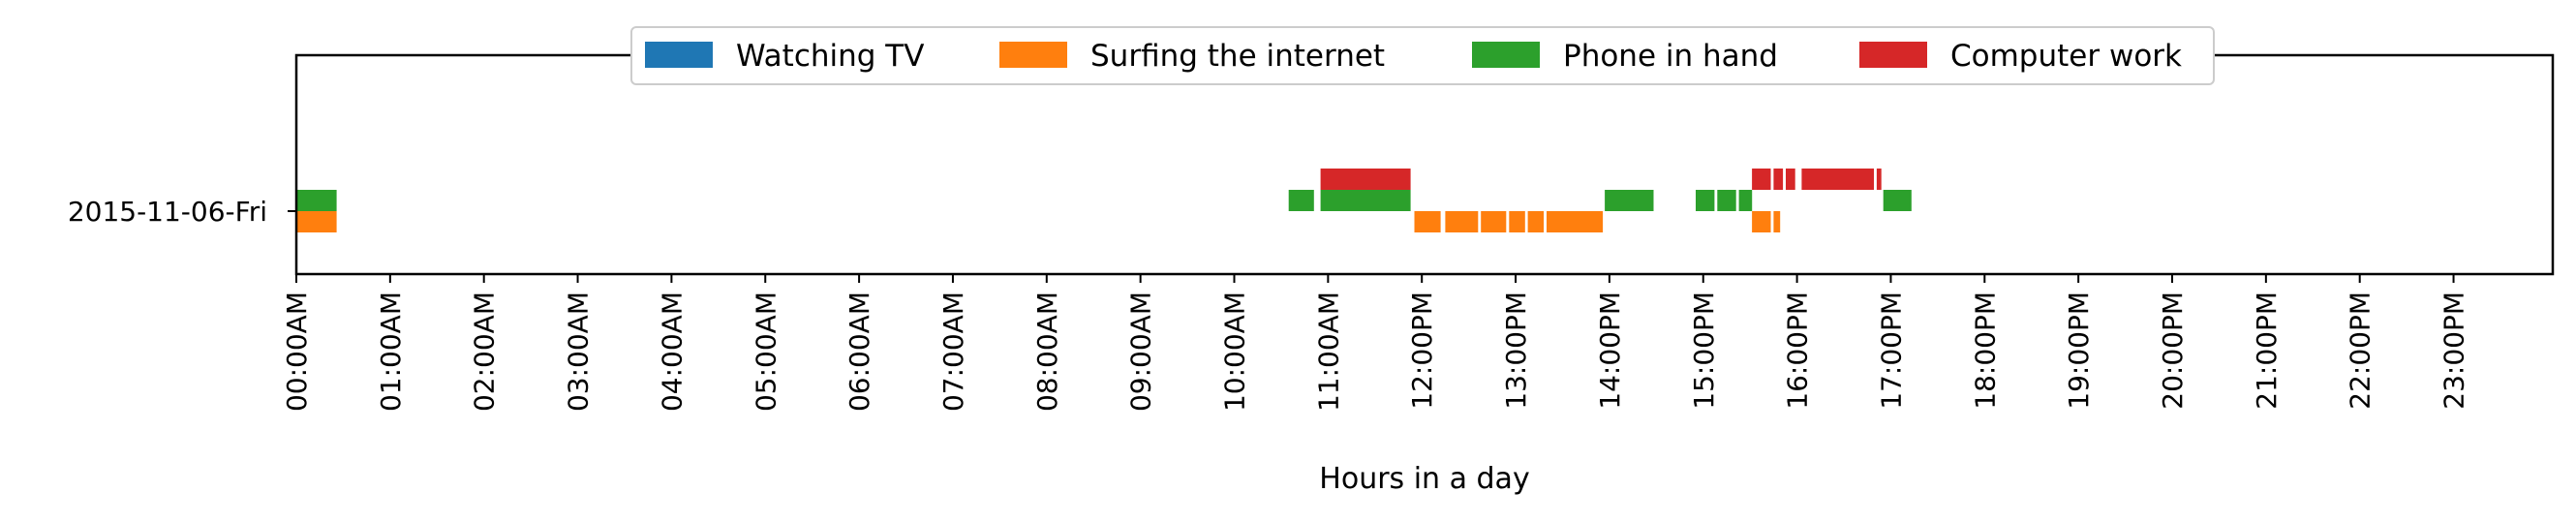  I want to click on x-tick-label: 17:00PM, so click(1891, 351).